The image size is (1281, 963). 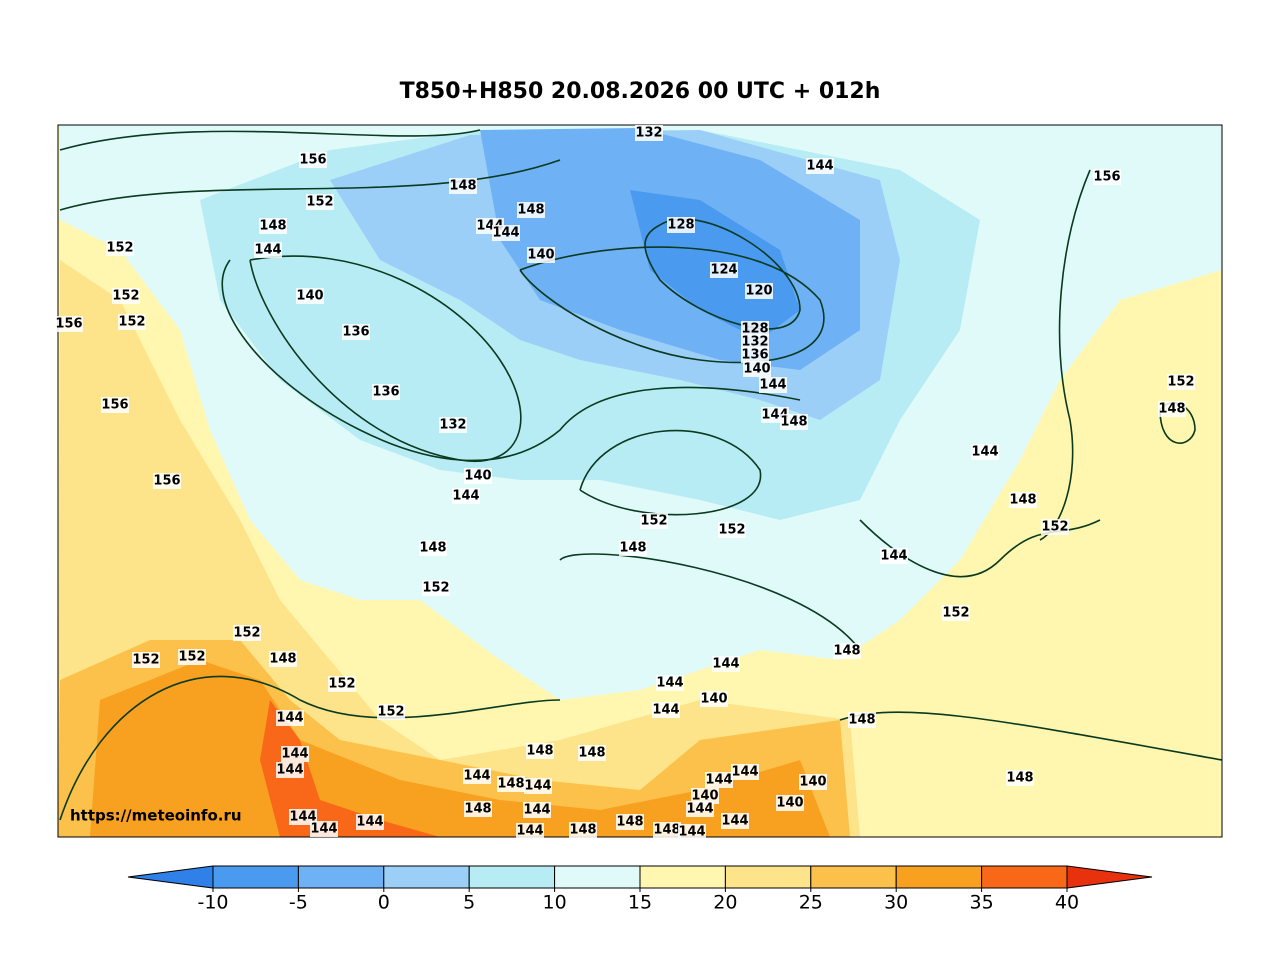 What do you see at coordinates (156, 816) in the screenshot?
I see `watermark: https://meteoinfo.ru` at bounding box center [156, 816].